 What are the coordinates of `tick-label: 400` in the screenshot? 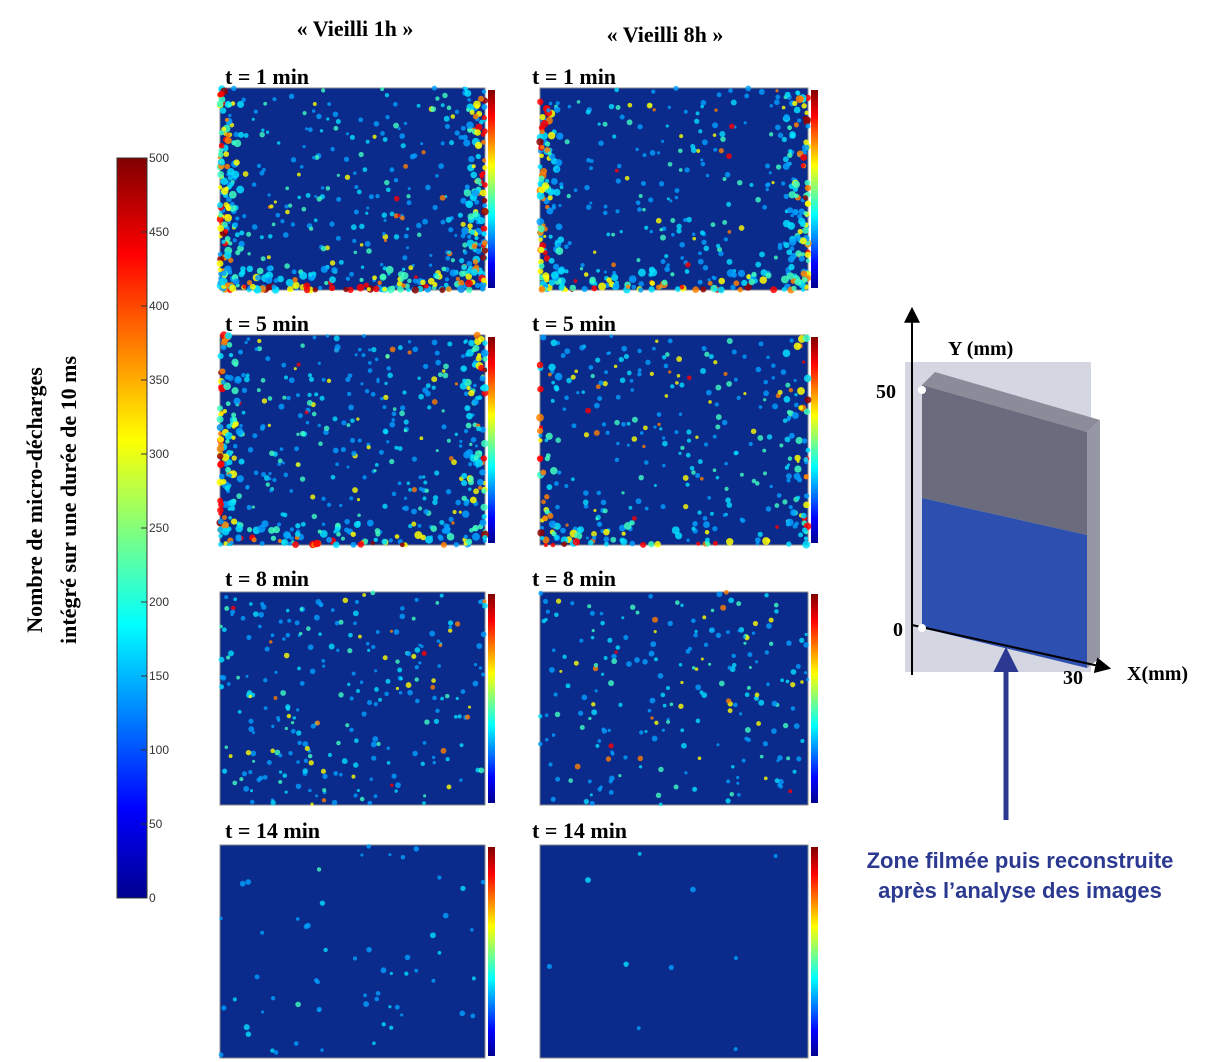 It's located at (159, 306).